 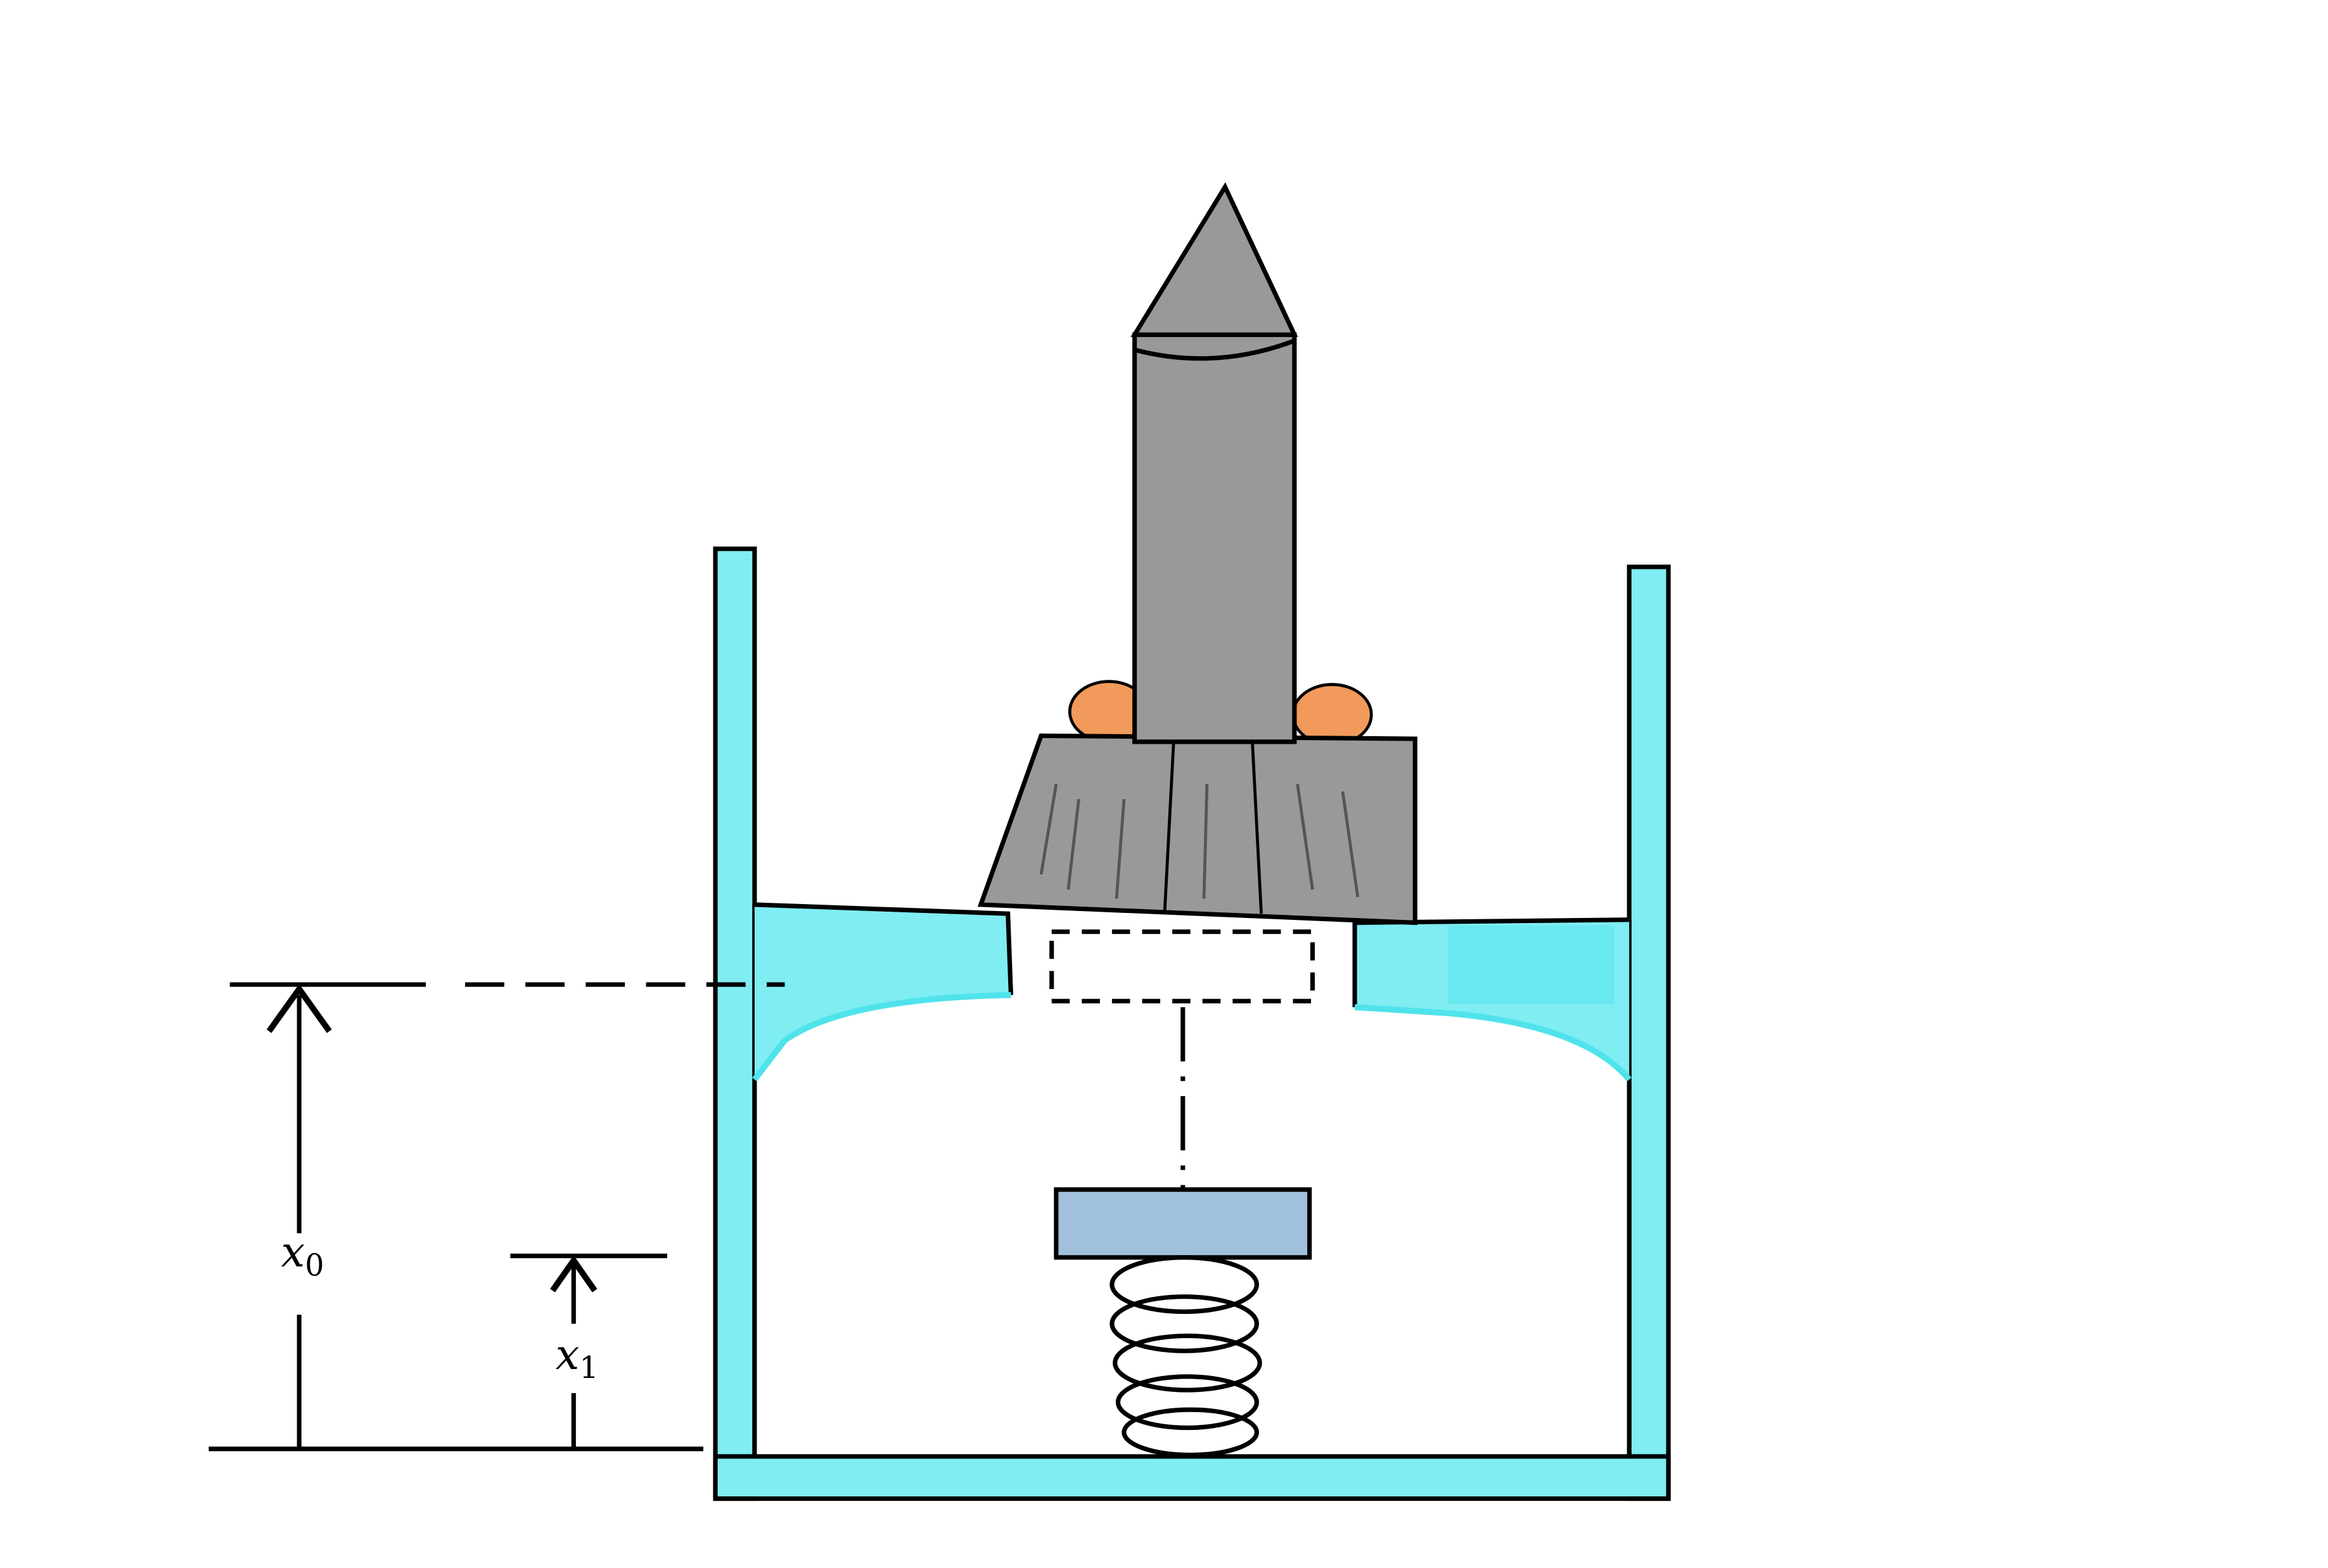 I want to click on water-shelf-left, so click(x=882, y=992).